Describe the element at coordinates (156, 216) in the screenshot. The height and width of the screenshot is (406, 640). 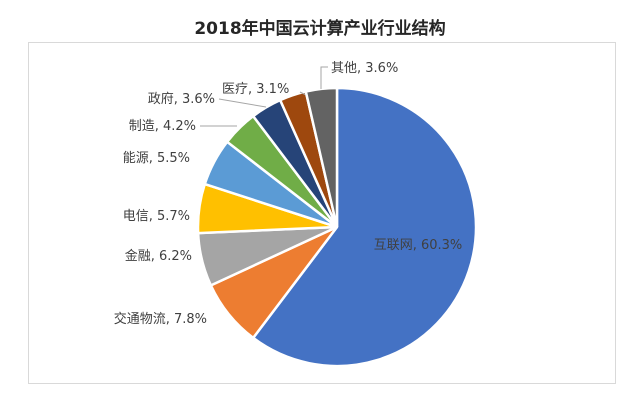
I see `data-label: 电信, 5.7%` at that location.